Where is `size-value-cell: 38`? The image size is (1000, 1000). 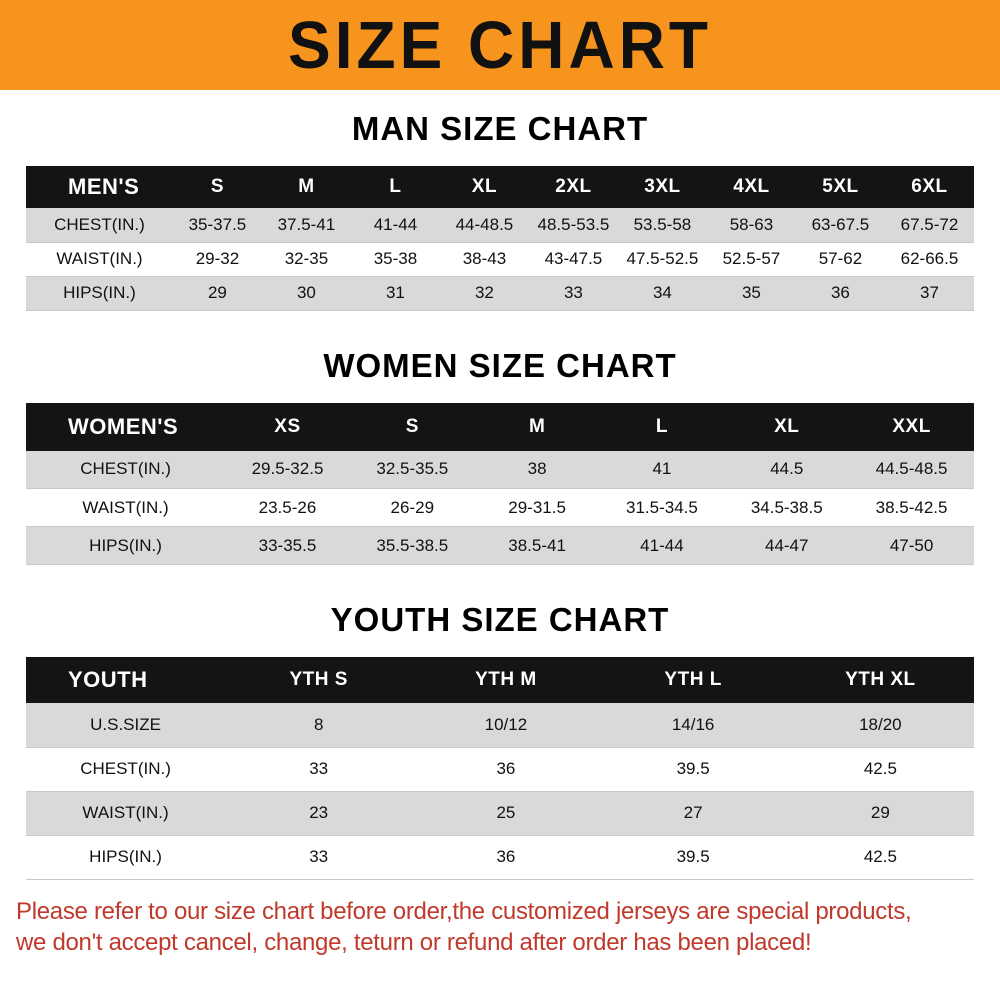 size-value-cell: 38 is located at coordinates (537, 469).